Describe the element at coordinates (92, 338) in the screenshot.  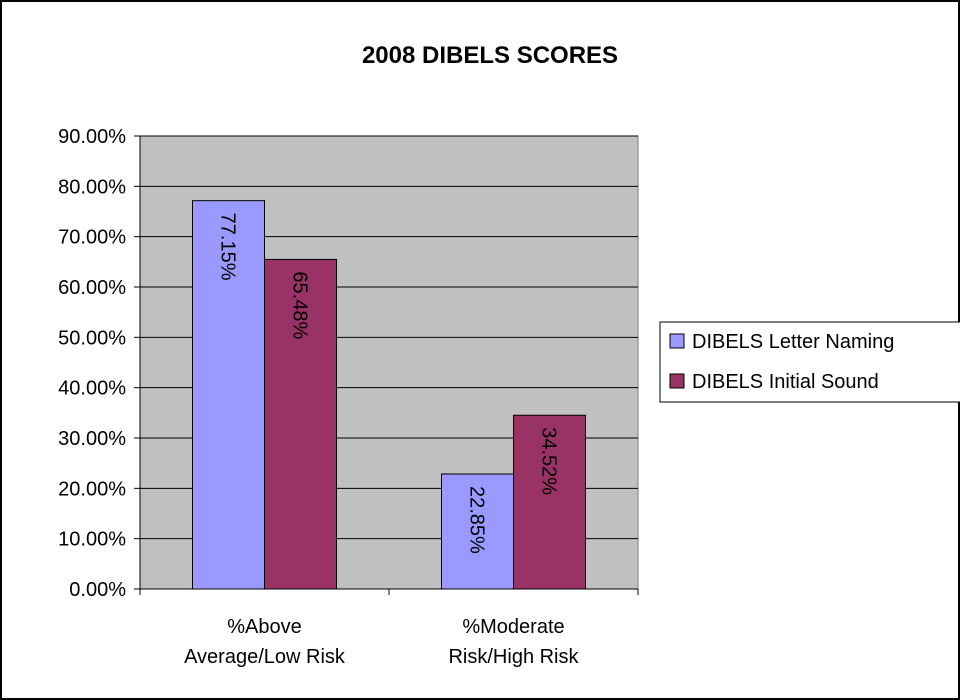
I see `y-tick-label: 50.00%` at that location.